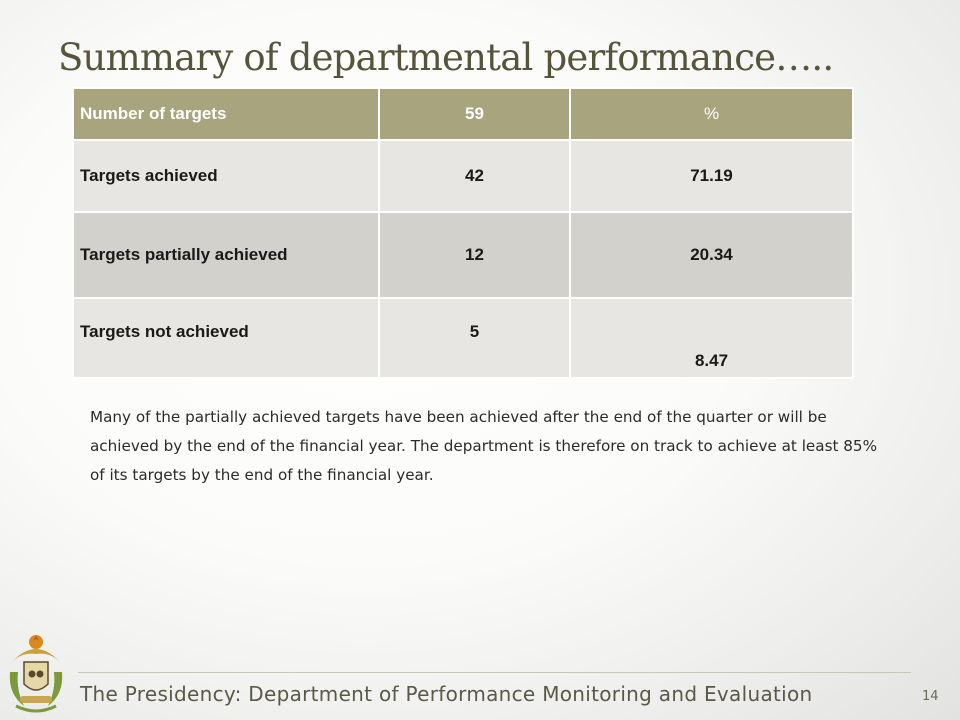  Describe the element at coordinates (711, 176) in the screenshot. I see `row-percent: 71.19` at that location.